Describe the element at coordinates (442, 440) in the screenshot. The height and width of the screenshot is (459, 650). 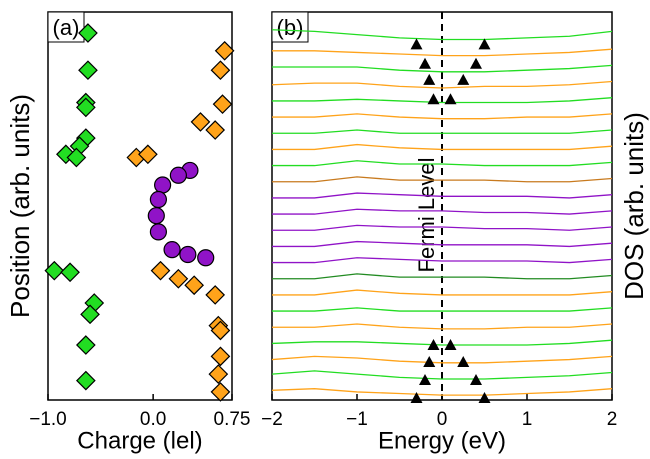
I see `x-axis-label: Energy (eV)` at that location.